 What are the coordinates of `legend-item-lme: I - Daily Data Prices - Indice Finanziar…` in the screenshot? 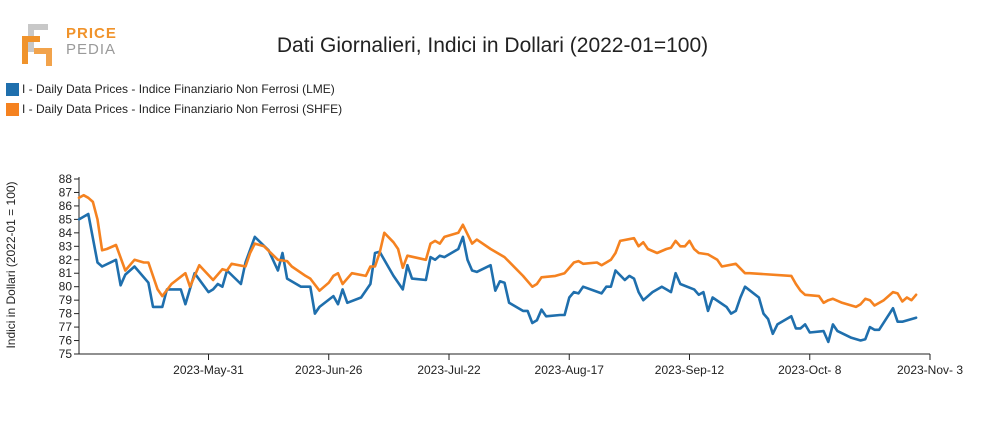 It's located at (174, 89).